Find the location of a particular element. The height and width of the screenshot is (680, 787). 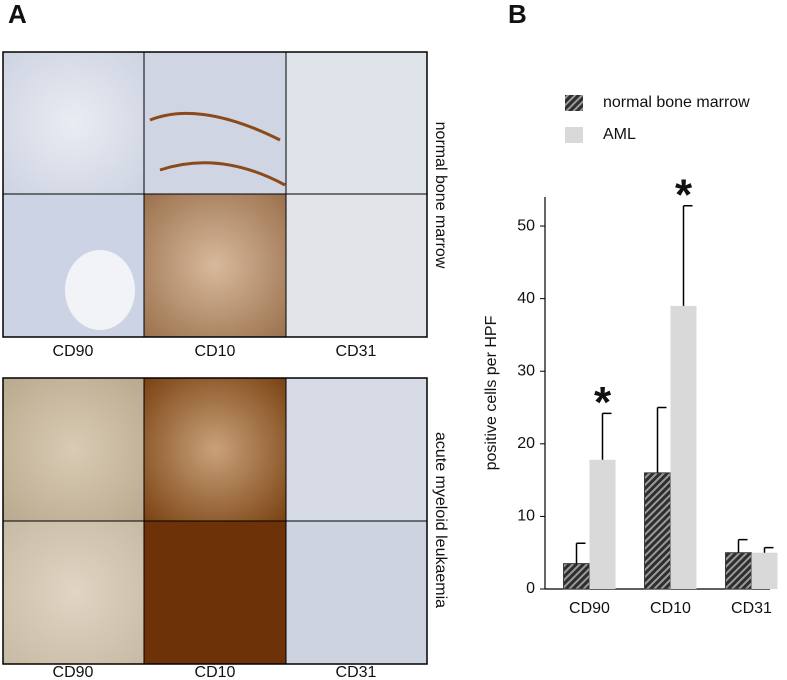

y-tick-label: 30 is located at coordinates (526, 370).